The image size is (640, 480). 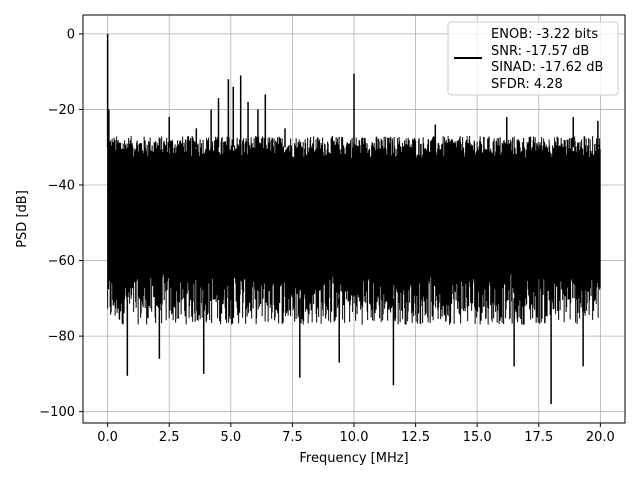 What do you see at coordinates (61, 337) in the screenshot?
I see `y-tick-label: −80` at bounding box center [61, 337].